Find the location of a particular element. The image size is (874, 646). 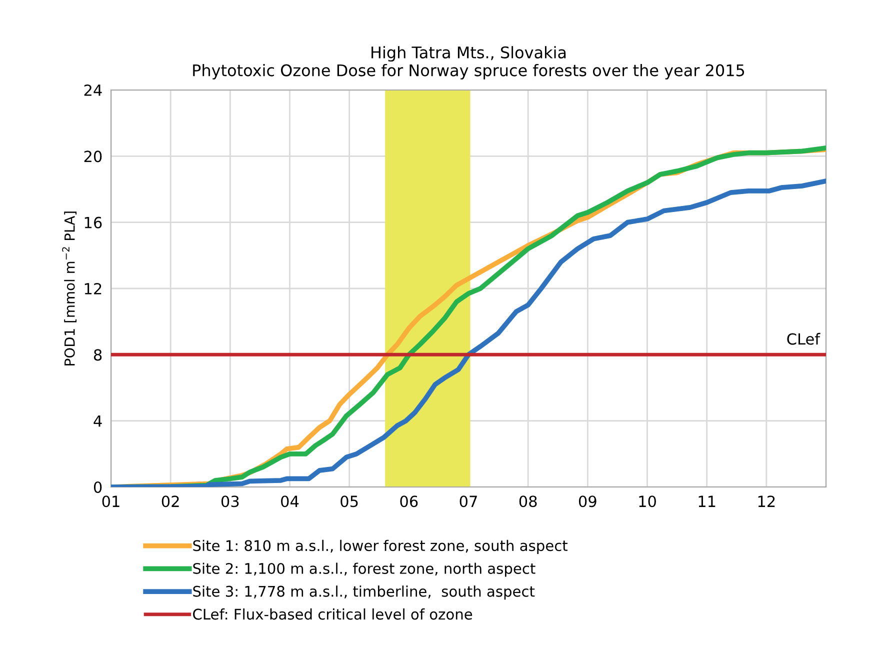

legend-label: Site 3: 1,778 m a.s.l., timberline, south aspect is located at coordinates (364, 593).